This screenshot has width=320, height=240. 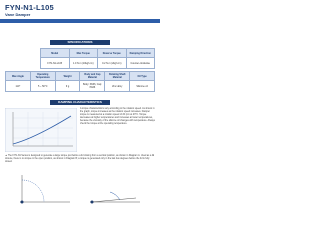 What do you see at coordinates (55, 63) in the screenshot?
I see `table-cell: FYN-N1-L105` at bounding box center [55, 63].